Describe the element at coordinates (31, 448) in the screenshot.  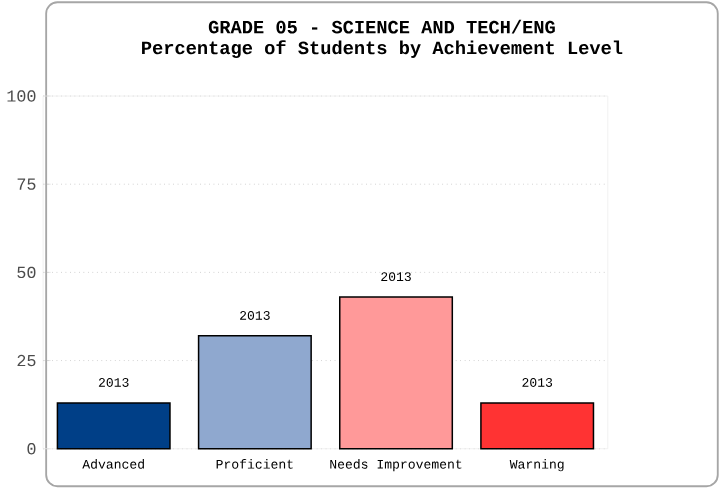
I see `y-tick-label: 0` at that location.